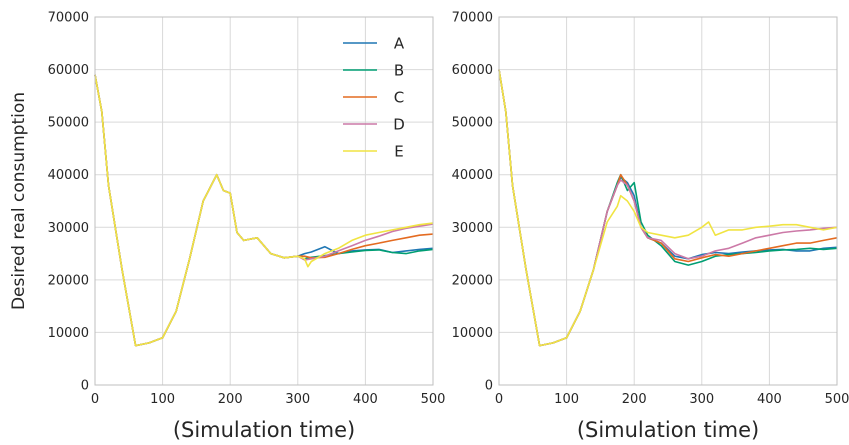  Describe the element at coordinates (398, 152) in the screenshot. I see `legend-label-e: E` at that location.